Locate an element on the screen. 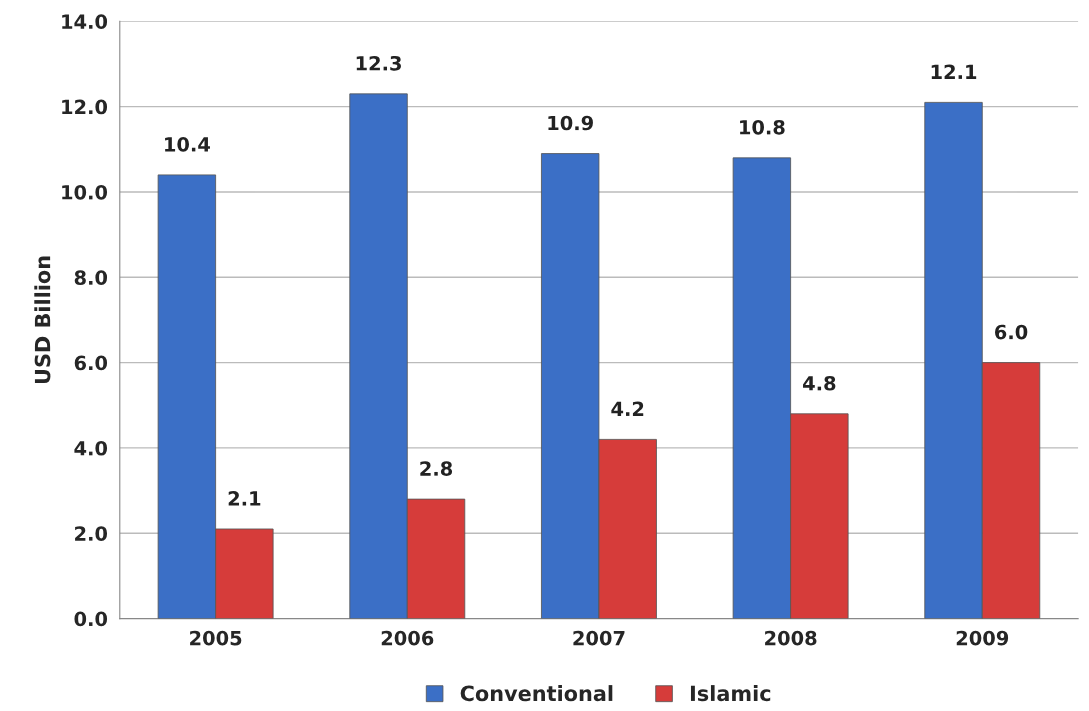 The width and height of the screenshot is (1089, 711). data-label: 12.3 is located at coordinates (378, 63).